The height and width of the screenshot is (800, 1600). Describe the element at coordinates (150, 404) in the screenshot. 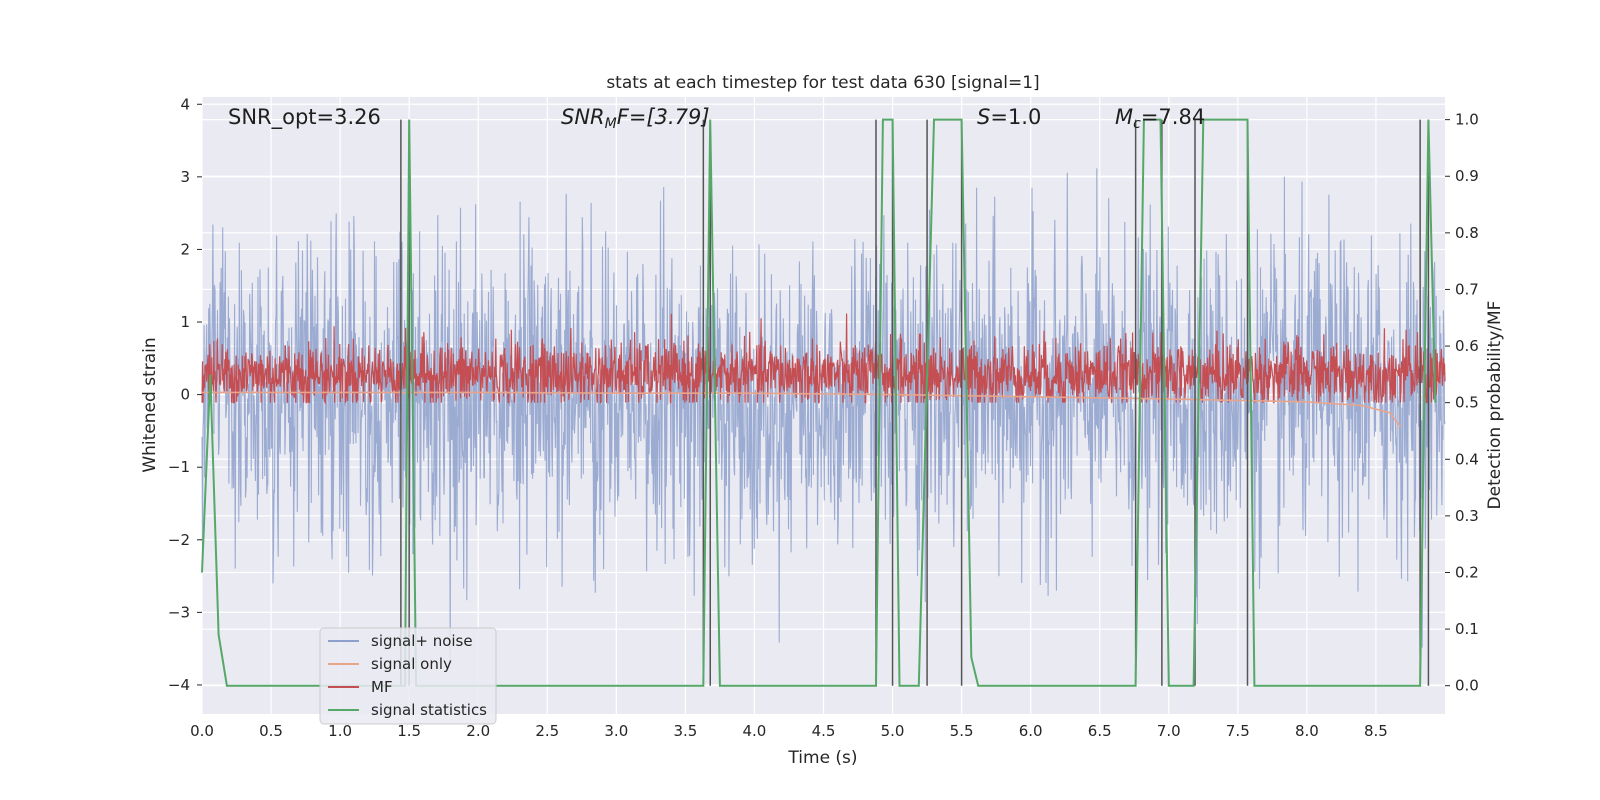

I see `y-axis-label: Whitened strain` at that location.